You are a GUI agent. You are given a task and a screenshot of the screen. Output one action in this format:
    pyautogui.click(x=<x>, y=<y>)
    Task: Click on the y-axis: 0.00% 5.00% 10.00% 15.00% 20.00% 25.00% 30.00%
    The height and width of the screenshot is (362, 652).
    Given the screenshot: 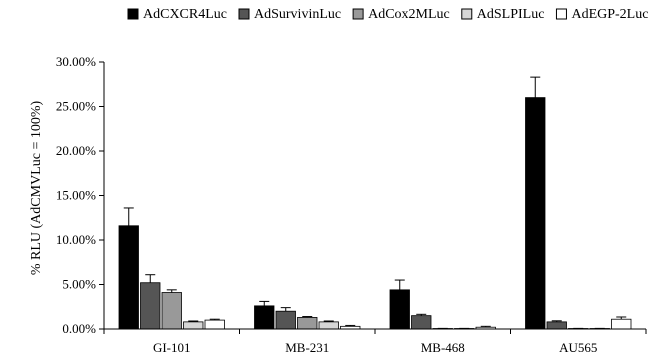 What is the action you would take?
    pyautogui.click(x=80, y=195)
    